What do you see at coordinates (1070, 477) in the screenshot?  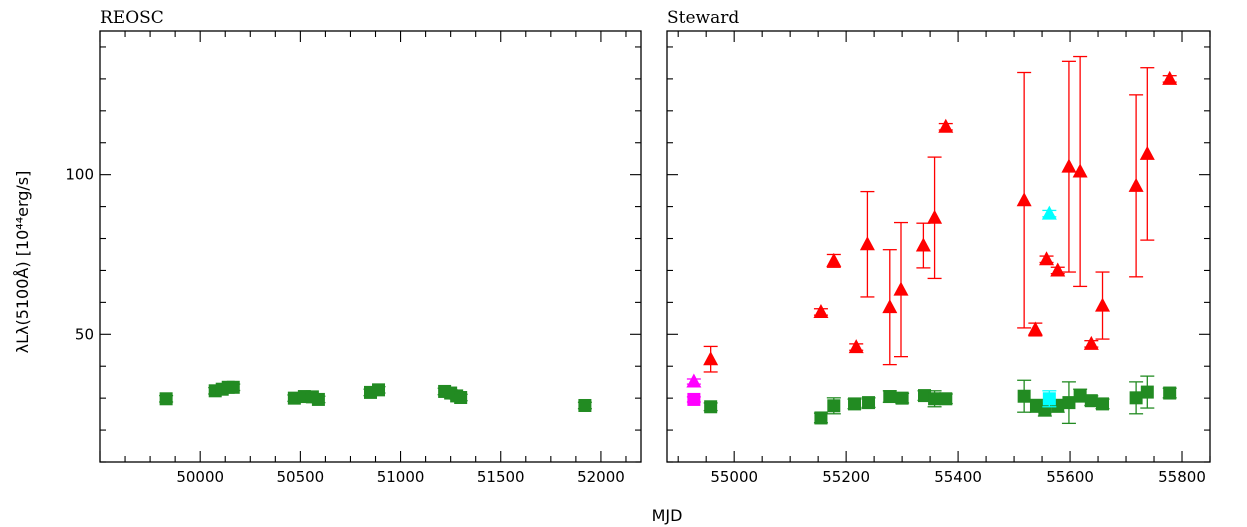 I see `x-tick-label: 55600` at bounding box center [1070, 477].